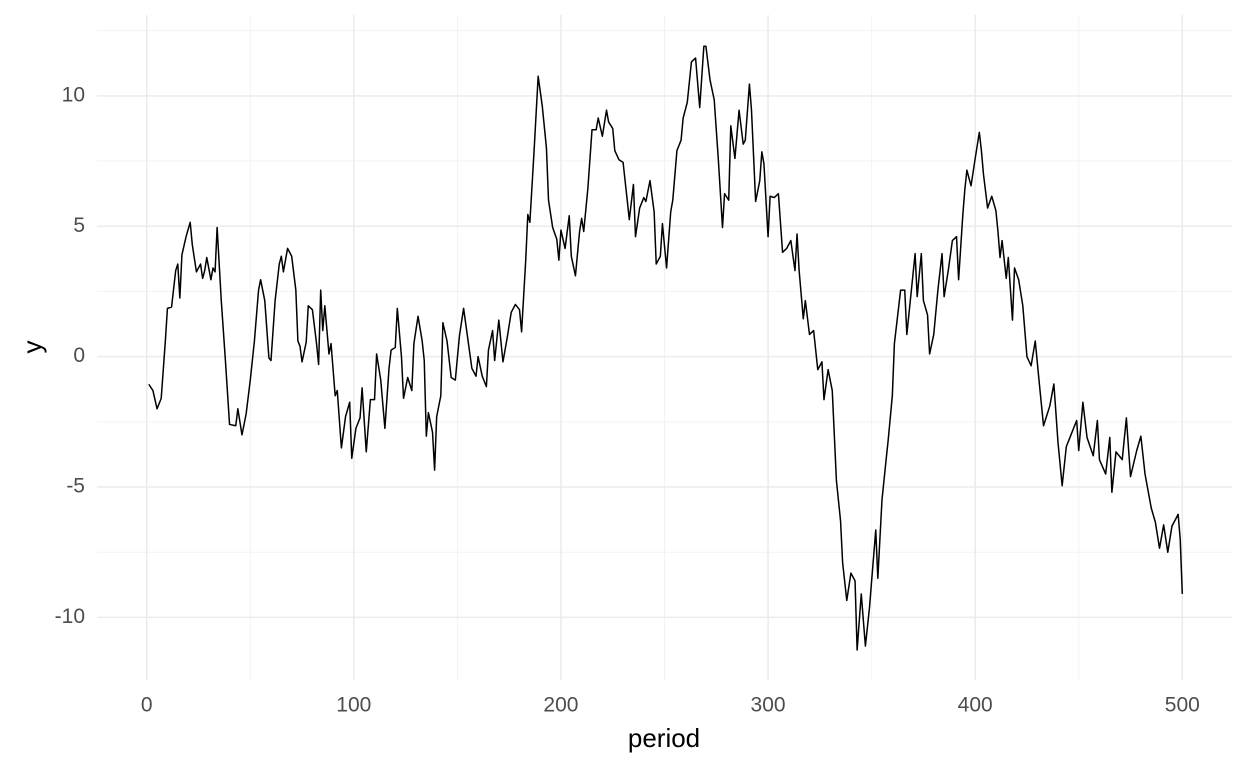  I want to click on y-tick-label: -5, so click(75, 486).